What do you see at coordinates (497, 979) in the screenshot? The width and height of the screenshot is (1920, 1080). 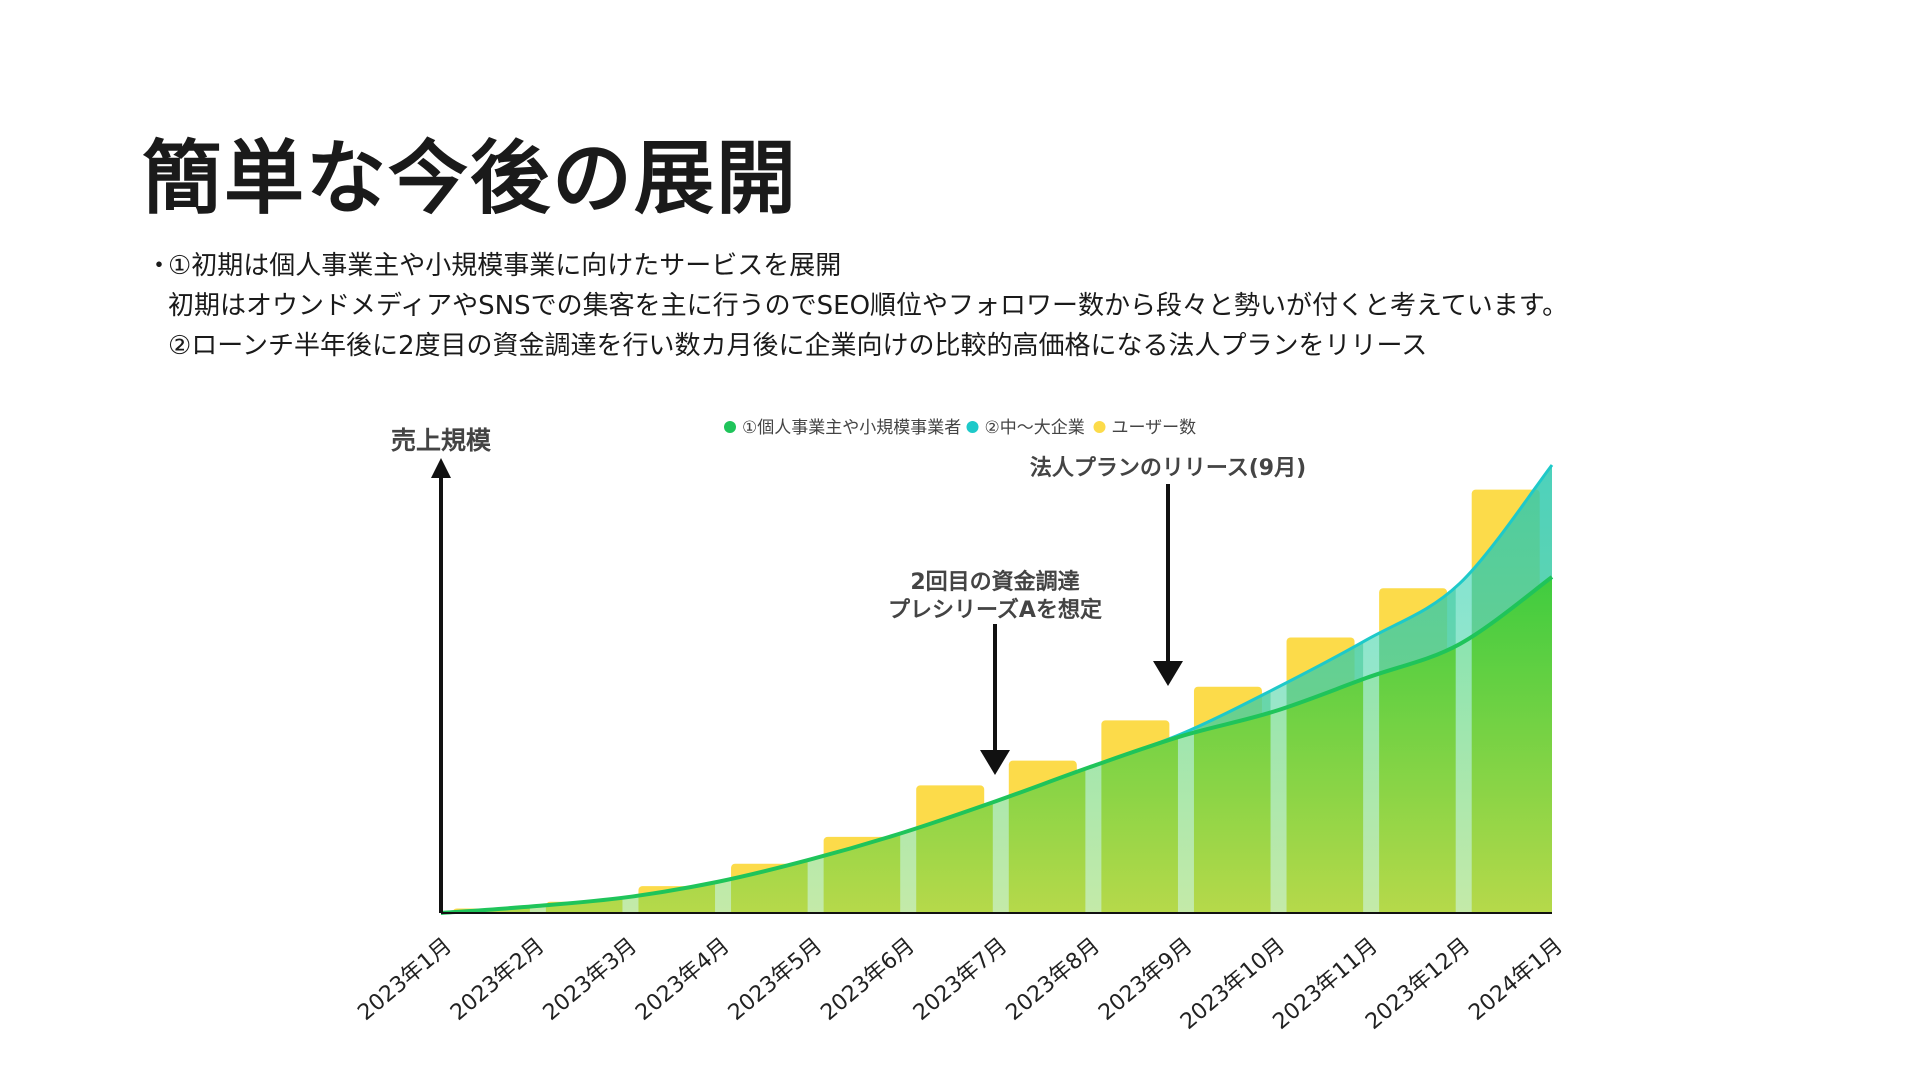 I see `x-tick-label: 2023年2月` at bounding box center [497, 979].